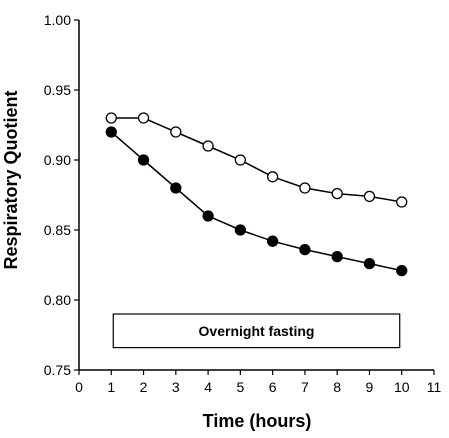 The width and height of the screenshot is (449, 438). What do you see at coordinates (11, 179) in the screenshot?
I see `y-axis-title: Respiratory Quotient` at bounding box center [11, 179].